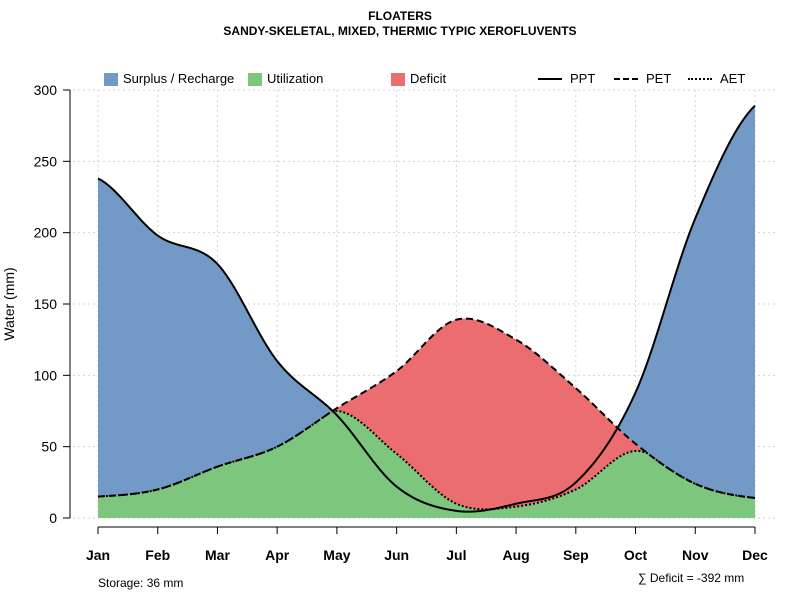 The width and height of the screenshot is (800, 600). What do you see at coordinates (277, 555) in the screenshot?
I see `x-tick-label-apr: Apr` at bounding box center [277, 555].